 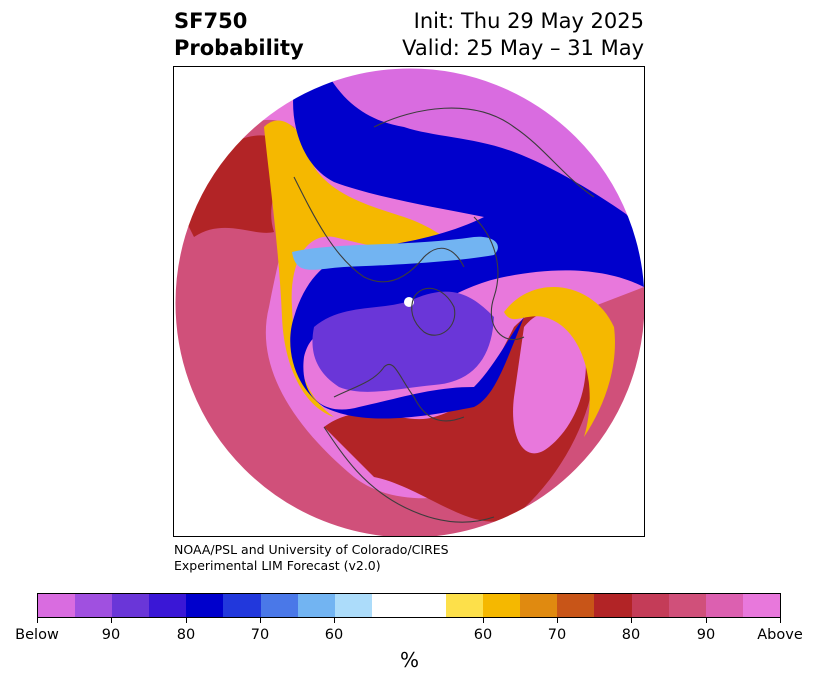 What do you see at coordinates (239, 48) in the screenshot?
I see `variable-type: Probability` at bounding box center [239, 48].